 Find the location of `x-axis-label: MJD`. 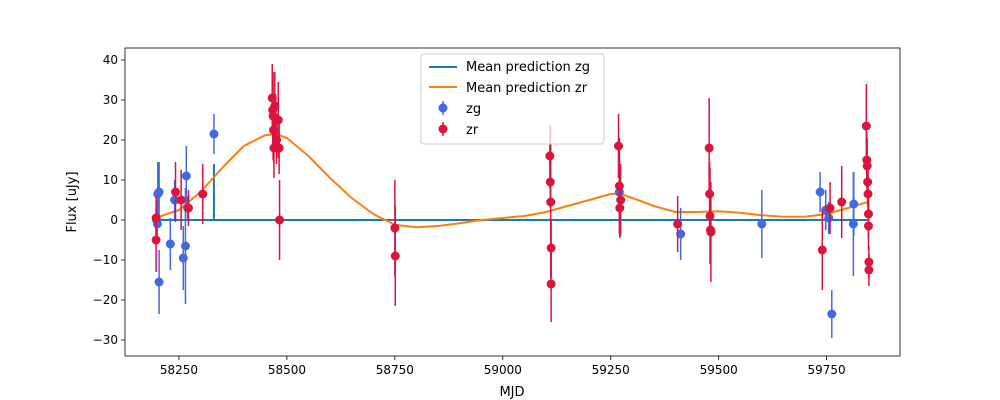

x-axis-label: MJD is located at coordinates (511, 392).